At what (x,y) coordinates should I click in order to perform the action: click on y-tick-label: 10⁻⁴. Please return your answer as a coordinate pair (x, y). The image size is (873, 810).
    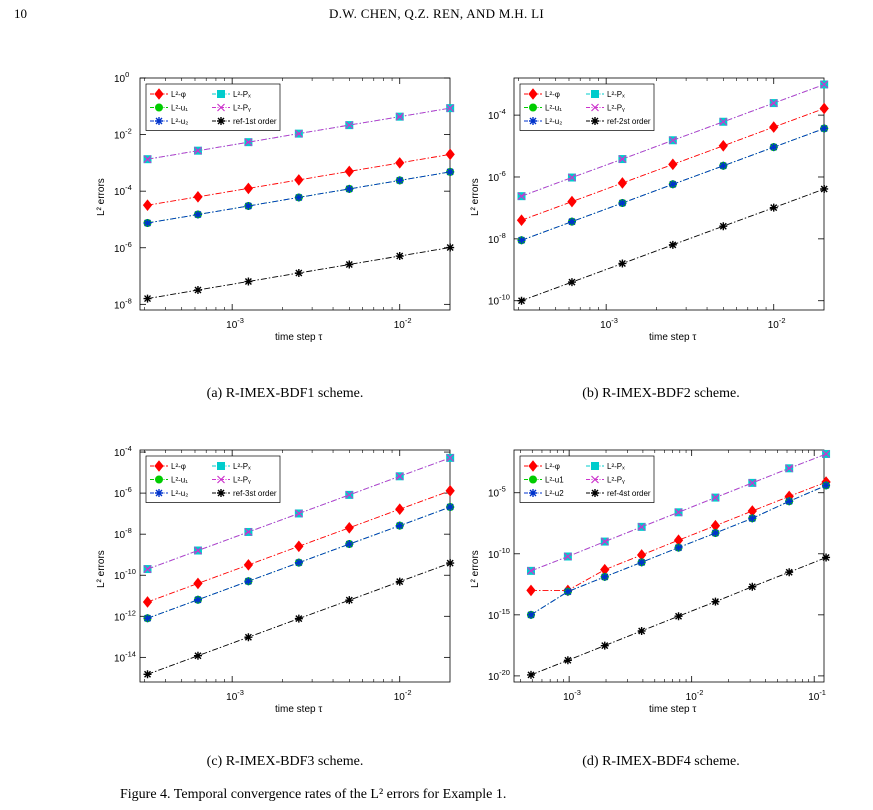
    Looking at the image, I should click on (123, 190).